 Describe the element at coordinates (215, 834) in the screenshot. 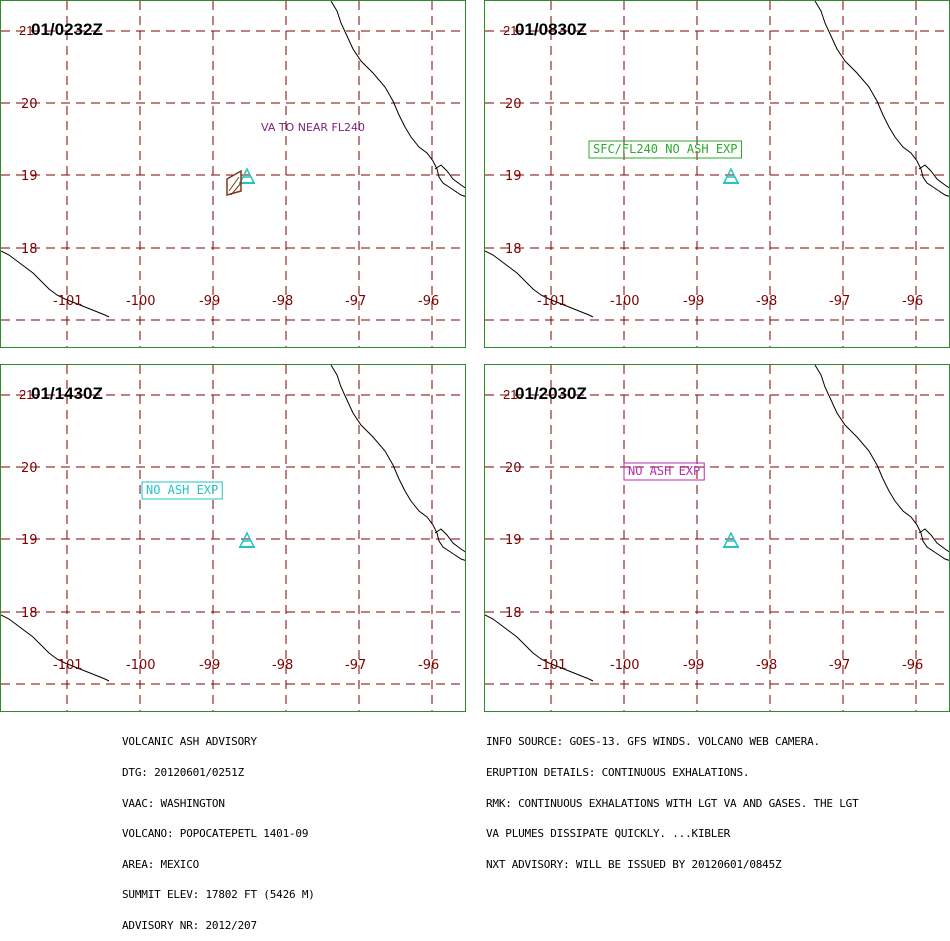

I see `advisory-line: VOLCANO: POPOCATEPETL 1401-09` at that location.